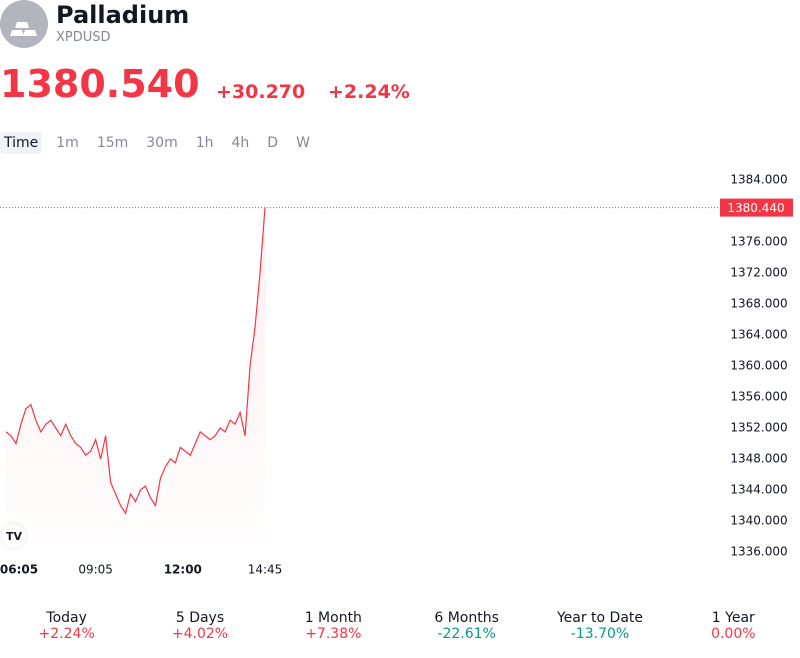 The height and width of the screenshot is (658, 800). I want to click on y-tick-label: 1372.000, so click(758, 273).